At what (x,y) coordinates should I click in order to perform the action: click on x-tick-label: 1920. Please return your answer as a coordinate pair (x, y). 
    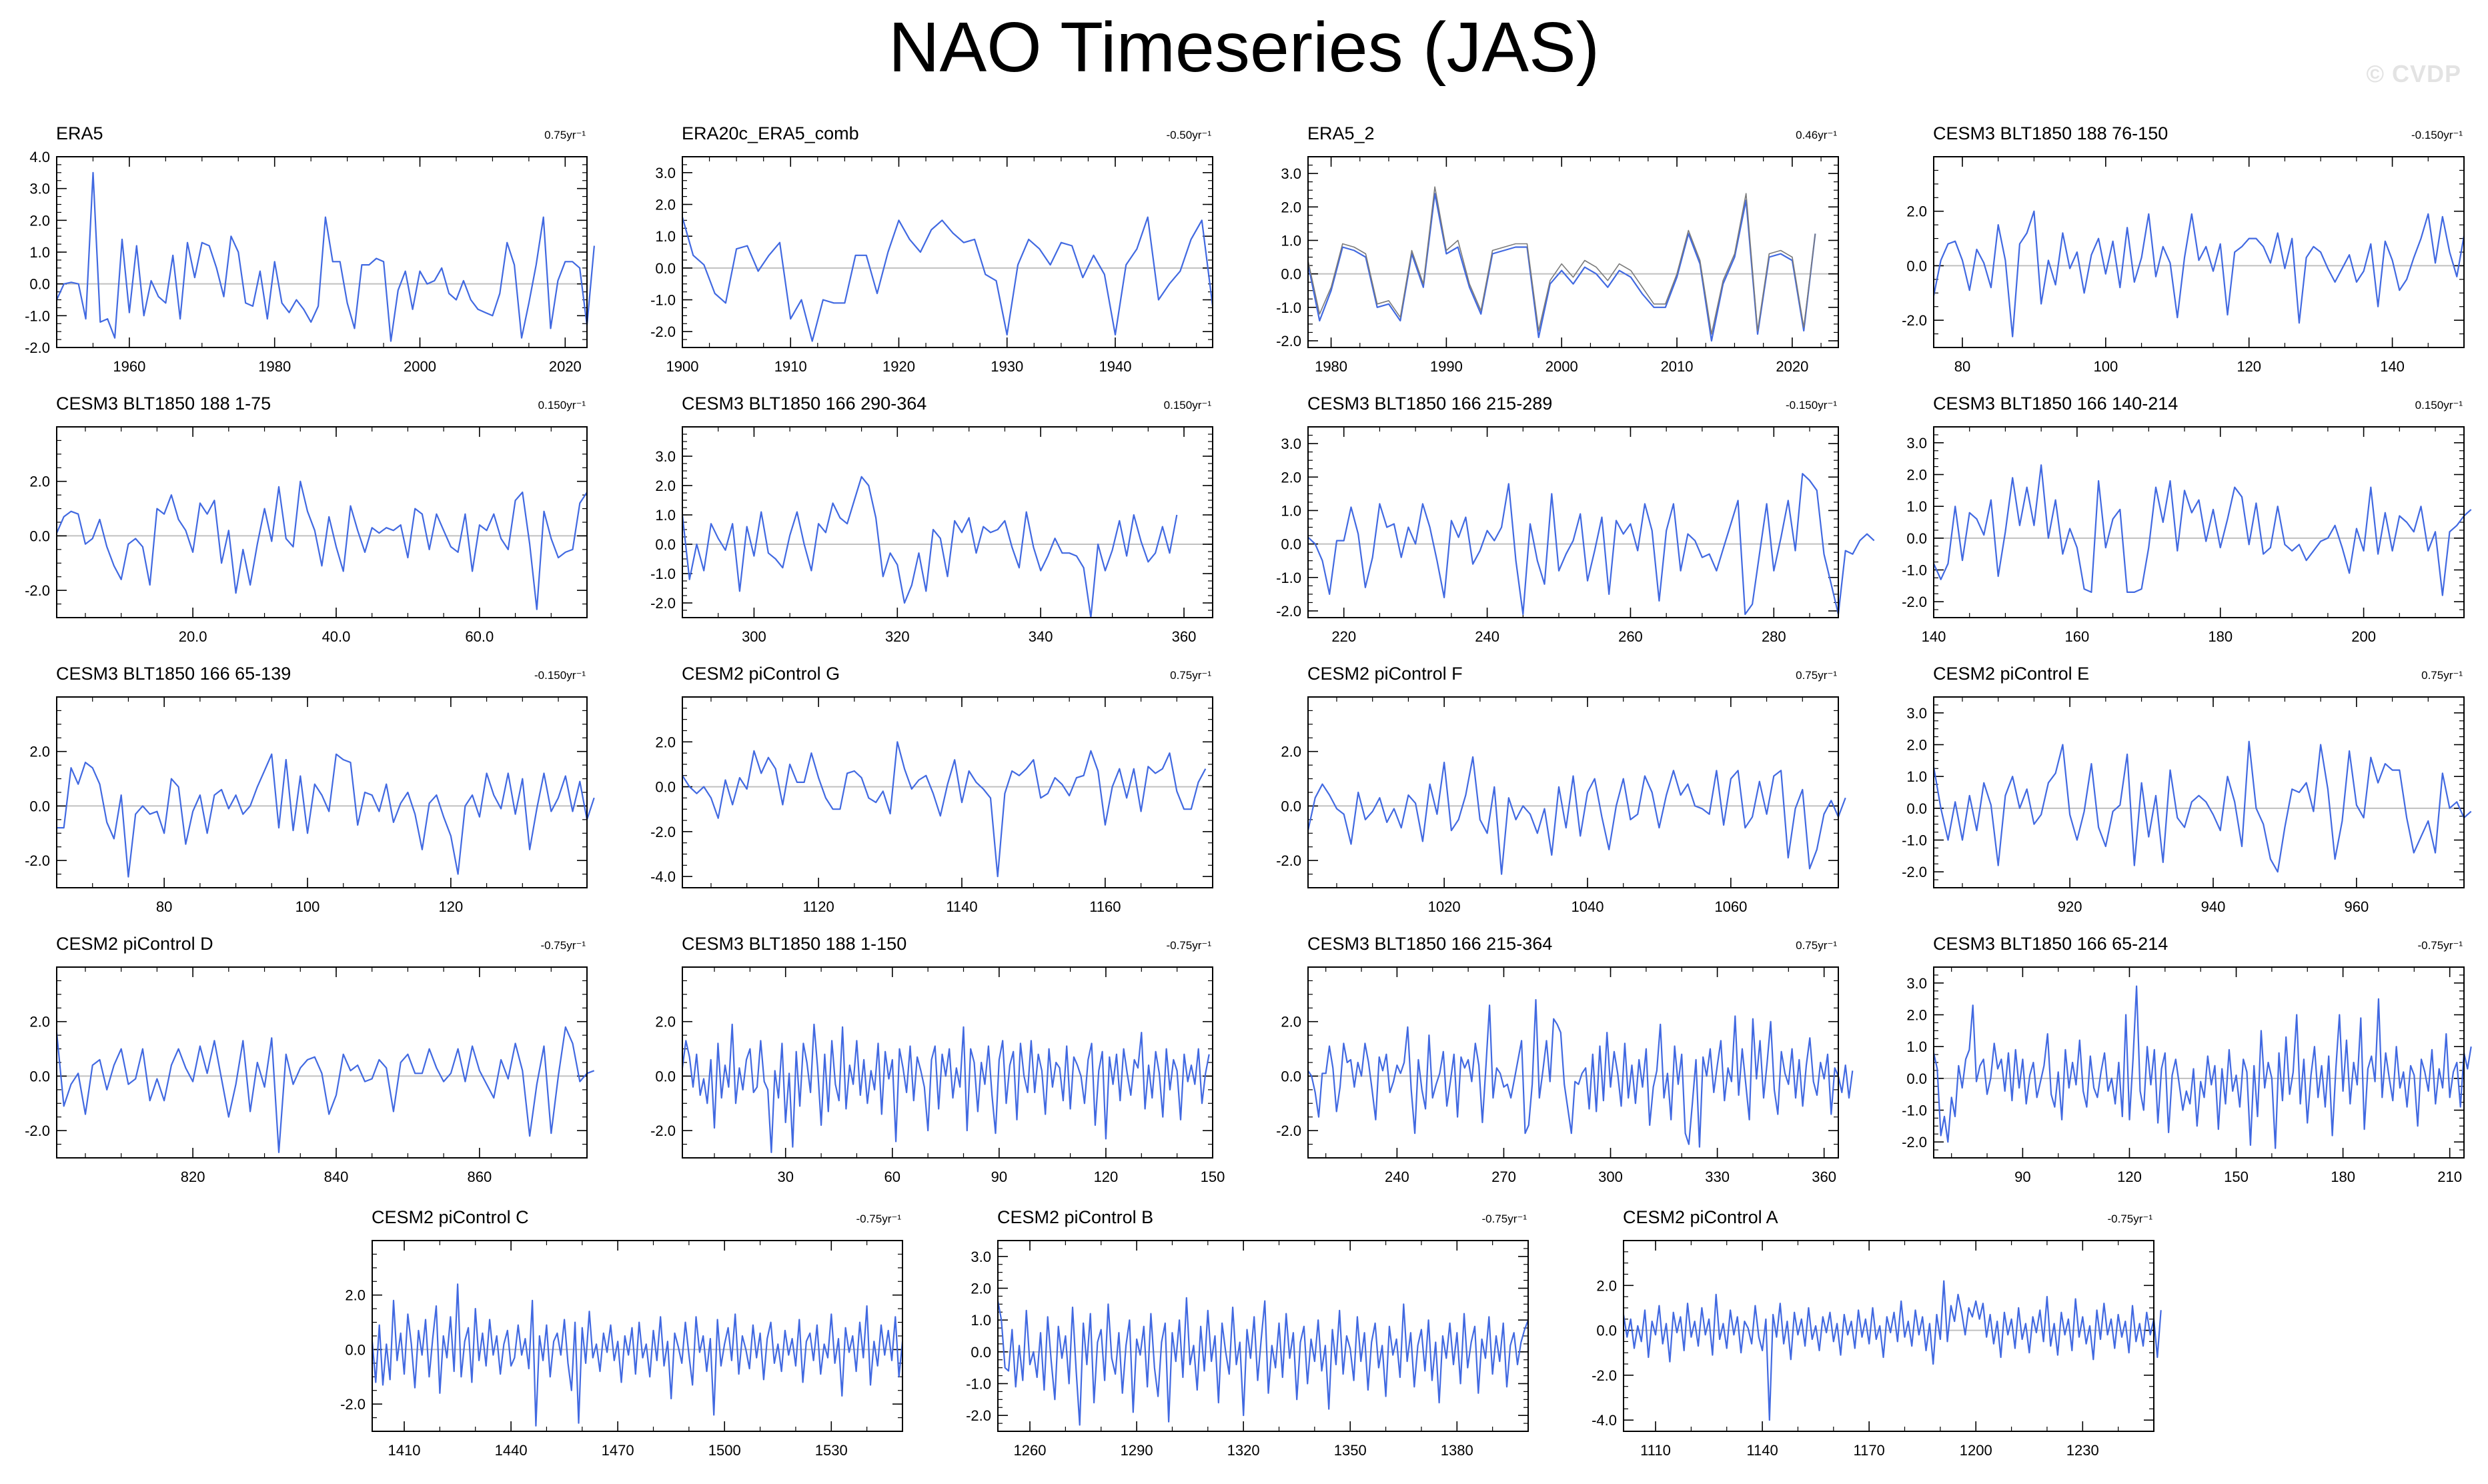
    Looking at the image, I should click on (899, 366).